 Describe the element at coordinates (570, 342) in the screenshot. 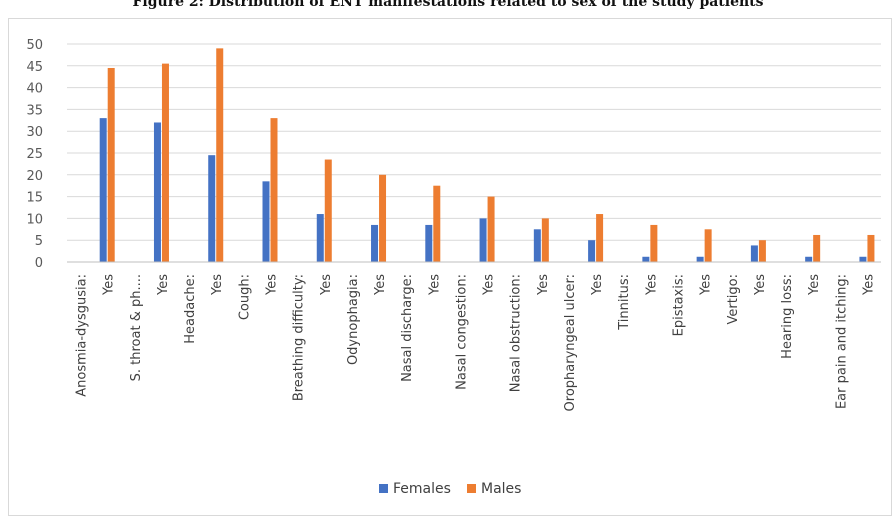

I see `group-label: Oropharyngeal ulcer:` at that location.